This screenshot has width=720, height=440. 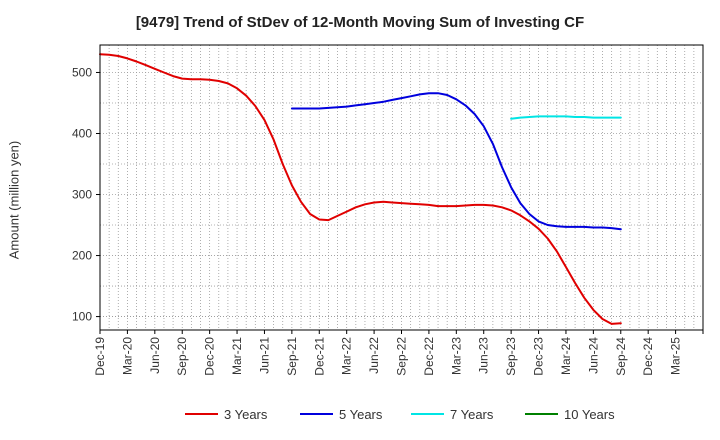 What do you see at coordinates (676, 356) in the screenshot?
I see `x-tick-label: Mar-25` at bounding box center [676, 356].